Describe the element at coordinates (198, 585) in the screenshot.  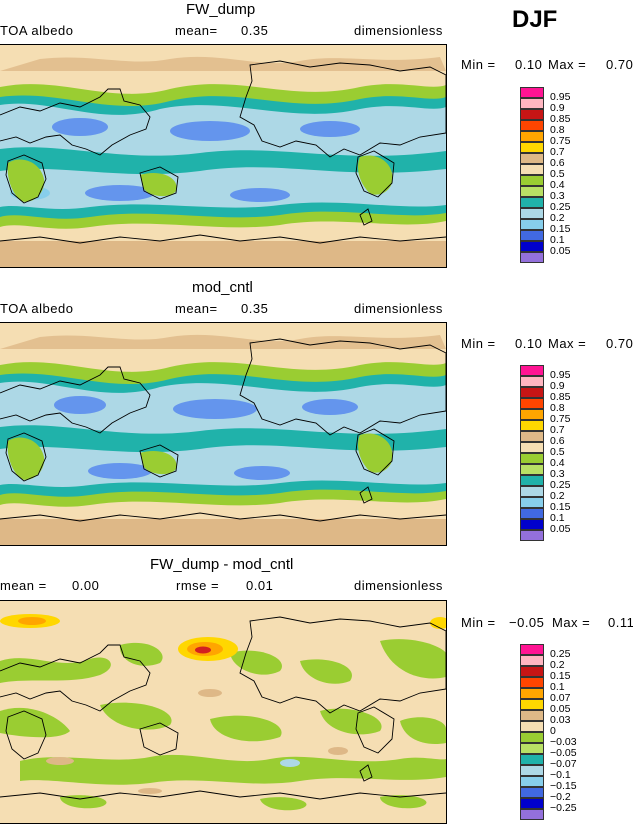
I see `panel3-rmse-label: rmse =` at that location.